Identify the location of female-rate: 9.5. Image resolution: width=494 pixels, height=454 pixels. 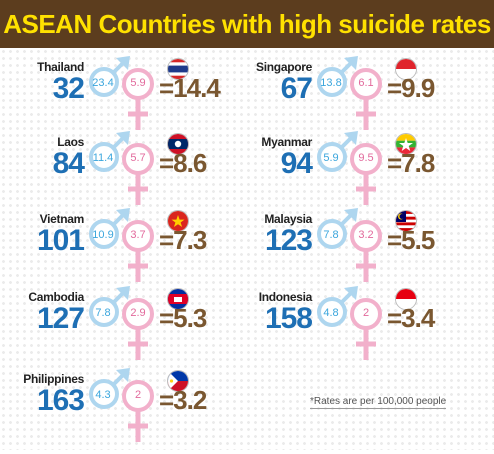
(366, 158).